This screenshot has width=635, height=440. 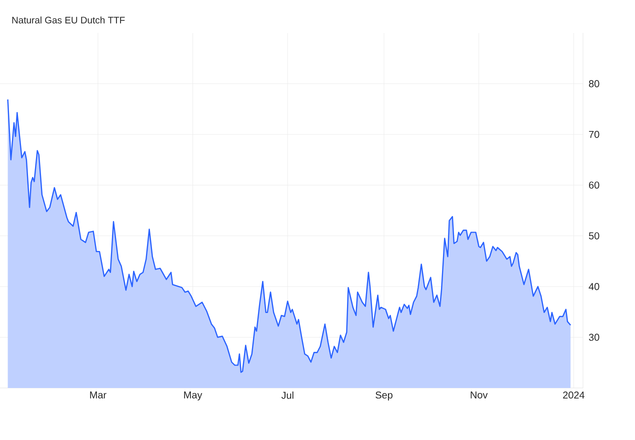 What do you see at coordinates (68, 20) in the screenshot?
I see `chart-title: Natural Gas EU Dutch TTF` at bounding box center [68, 20].